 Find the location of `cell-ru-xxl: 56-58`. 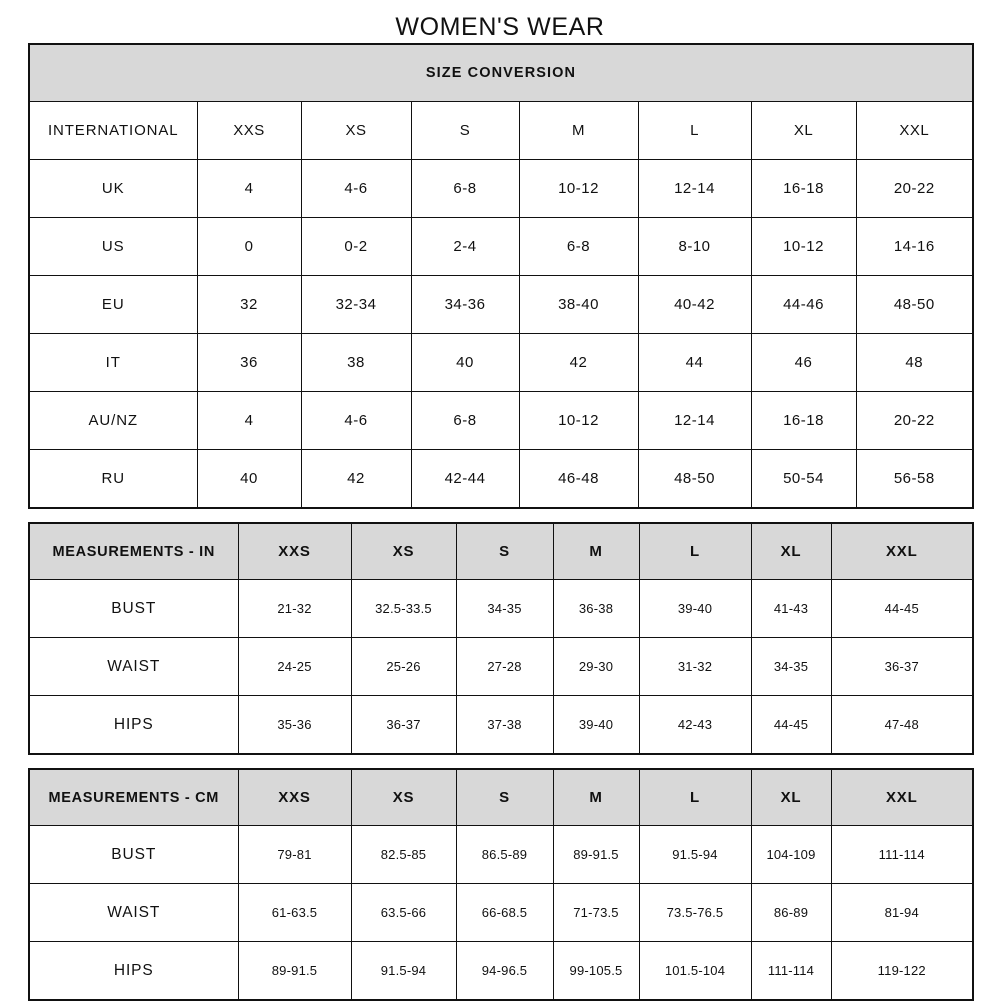

cell-ru-xxl: 56-58 is located at coordinates (914, 479).